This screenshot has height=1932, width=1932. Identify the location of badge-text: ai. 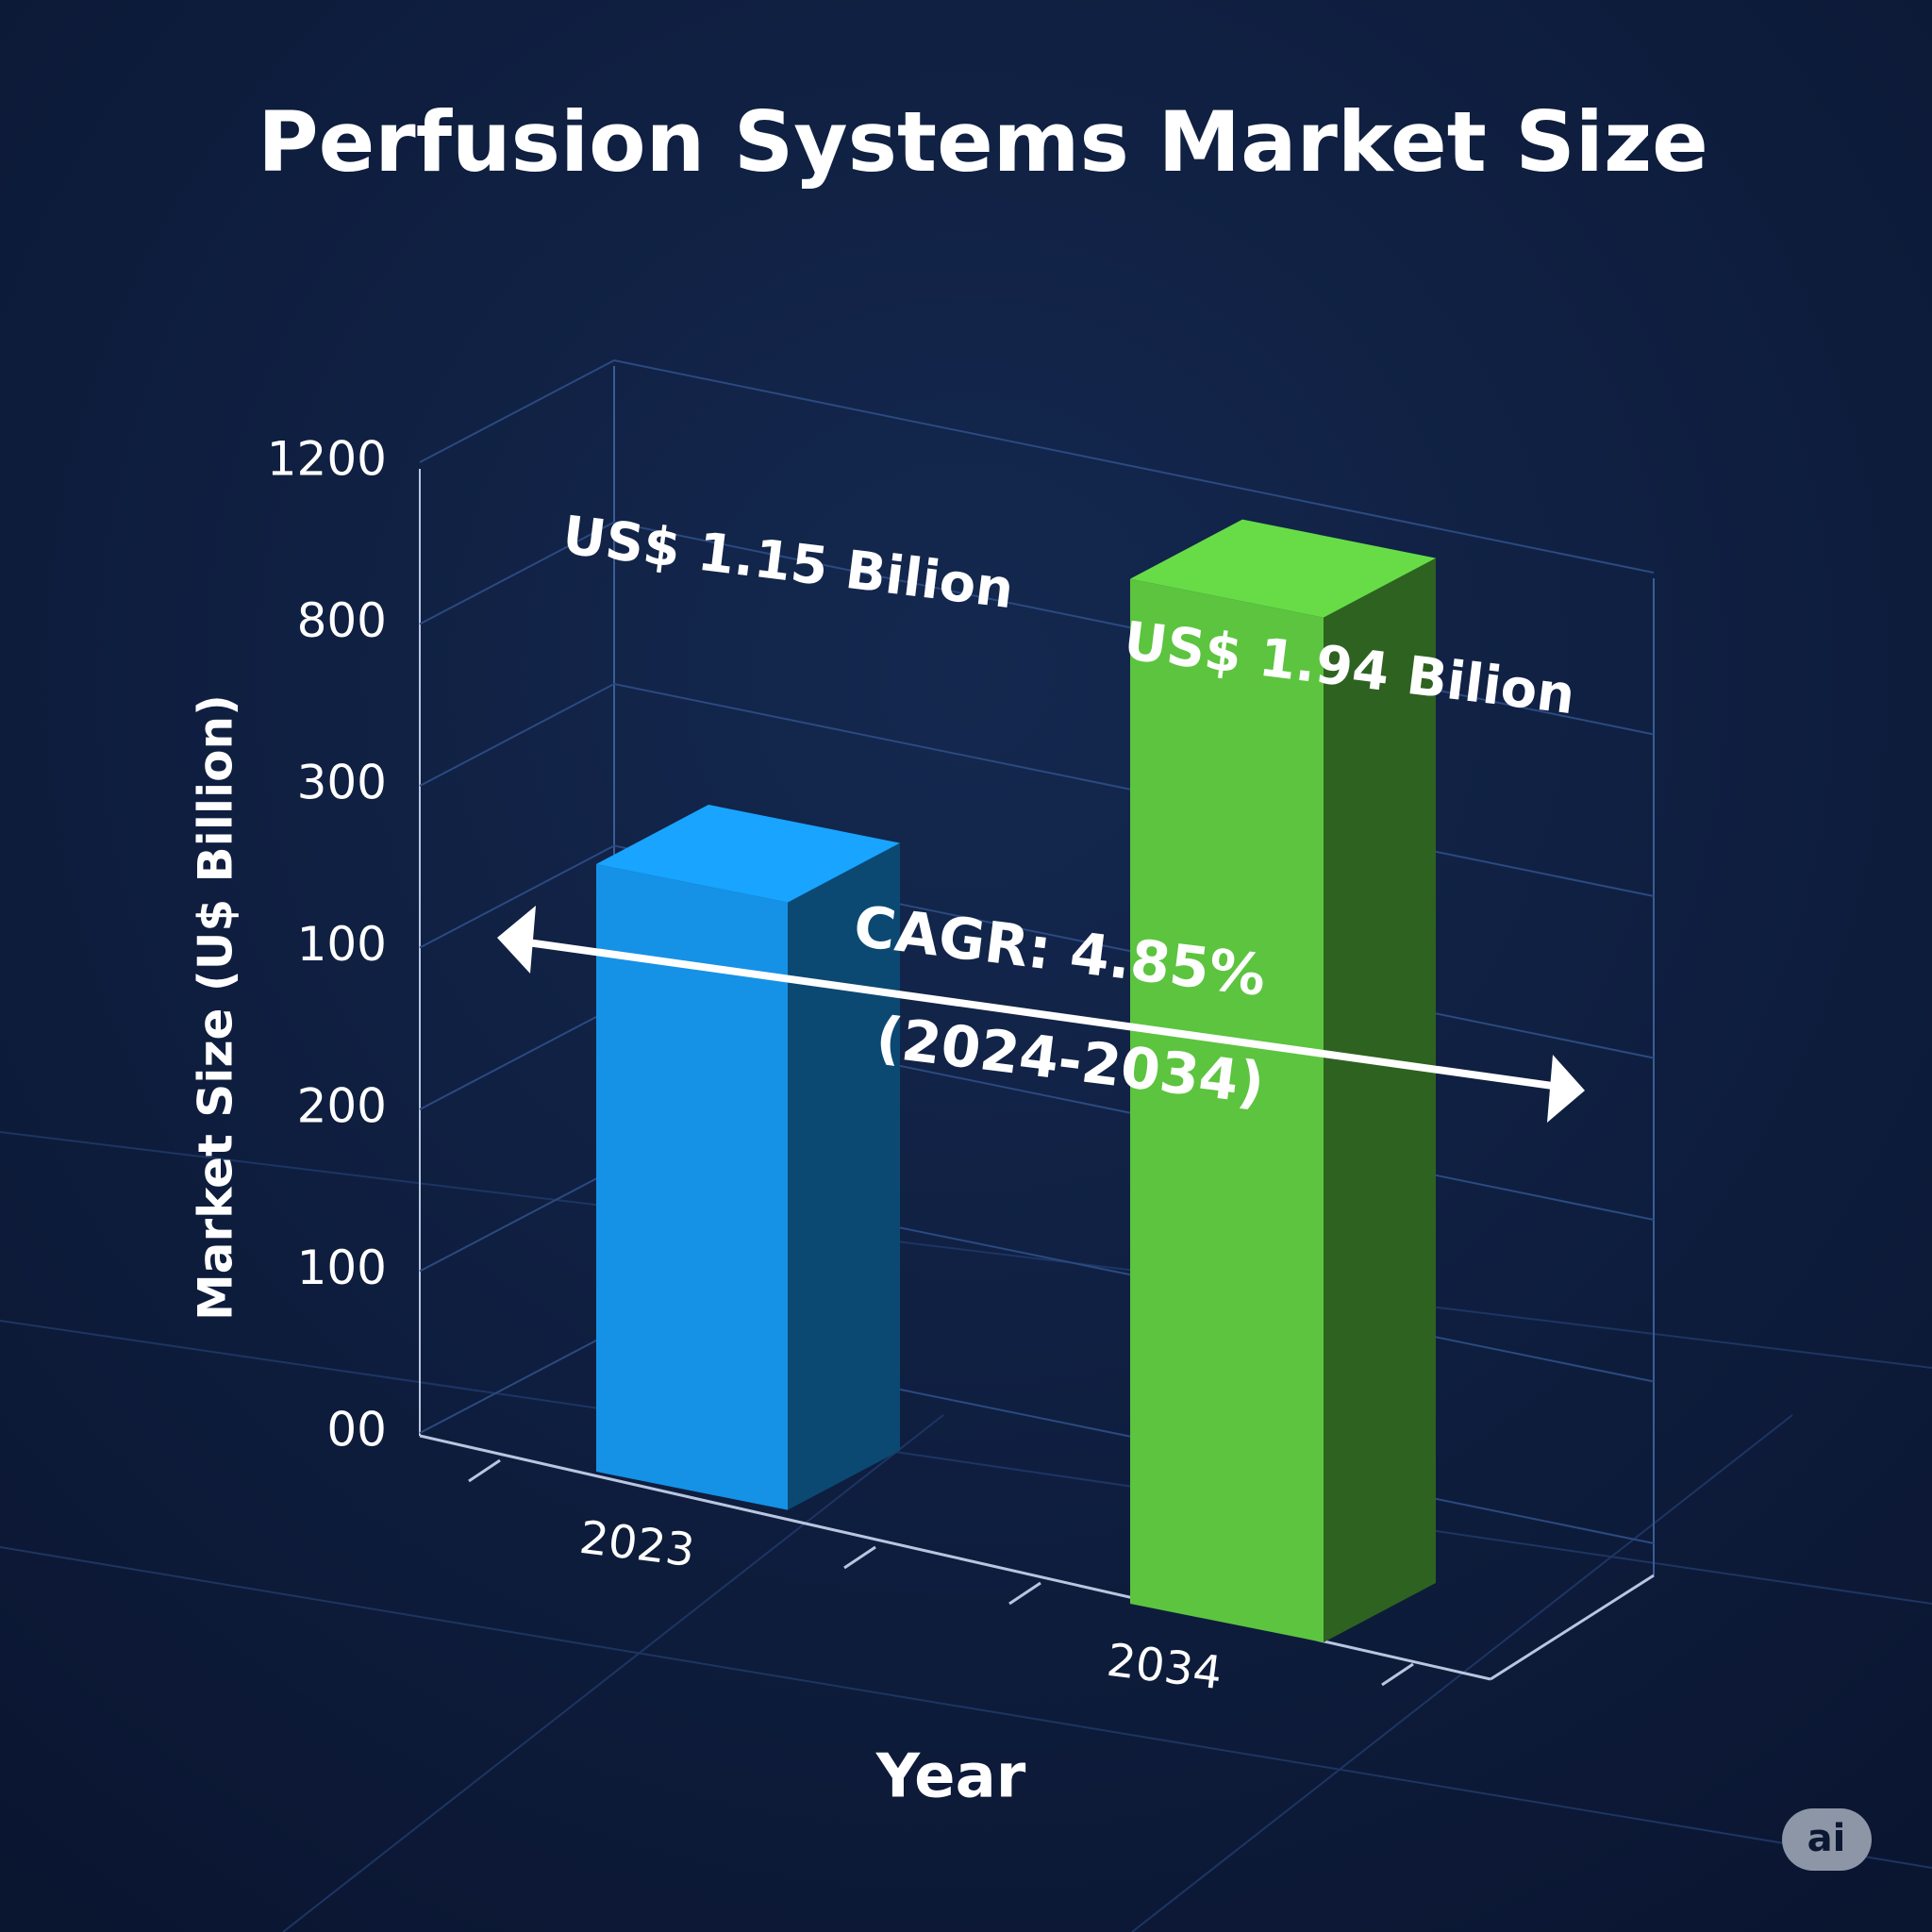
(1826, 1839).